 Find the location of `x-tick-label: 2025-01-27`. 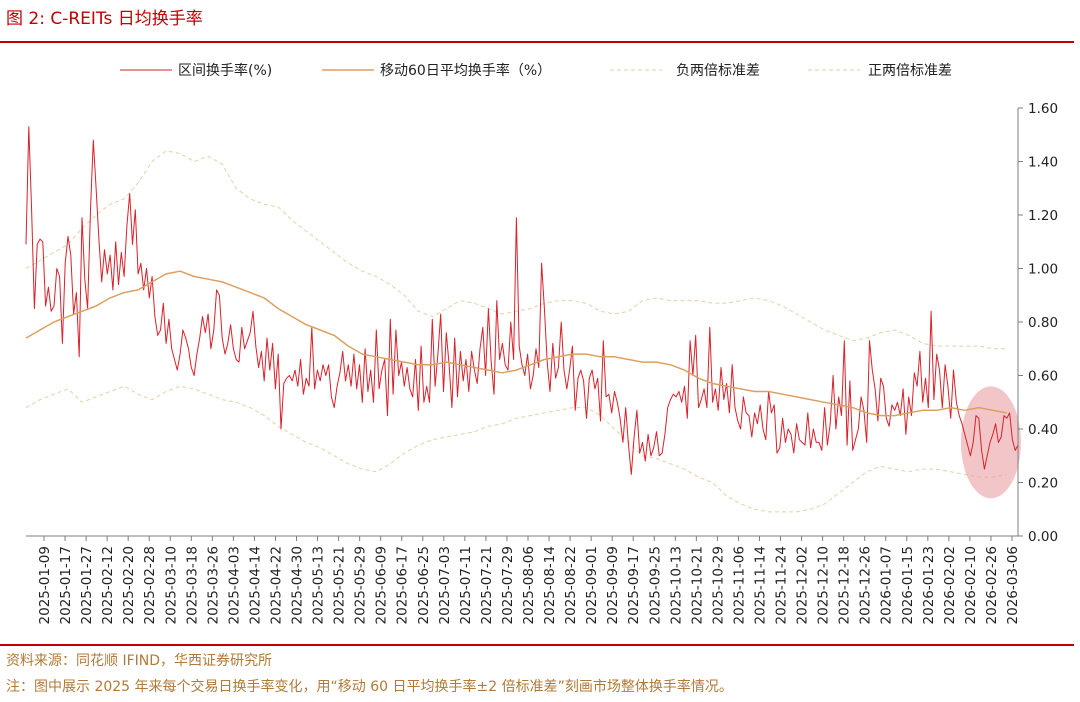

x-tick-label: 2025-01-27 is located at coordinates (87, 585).